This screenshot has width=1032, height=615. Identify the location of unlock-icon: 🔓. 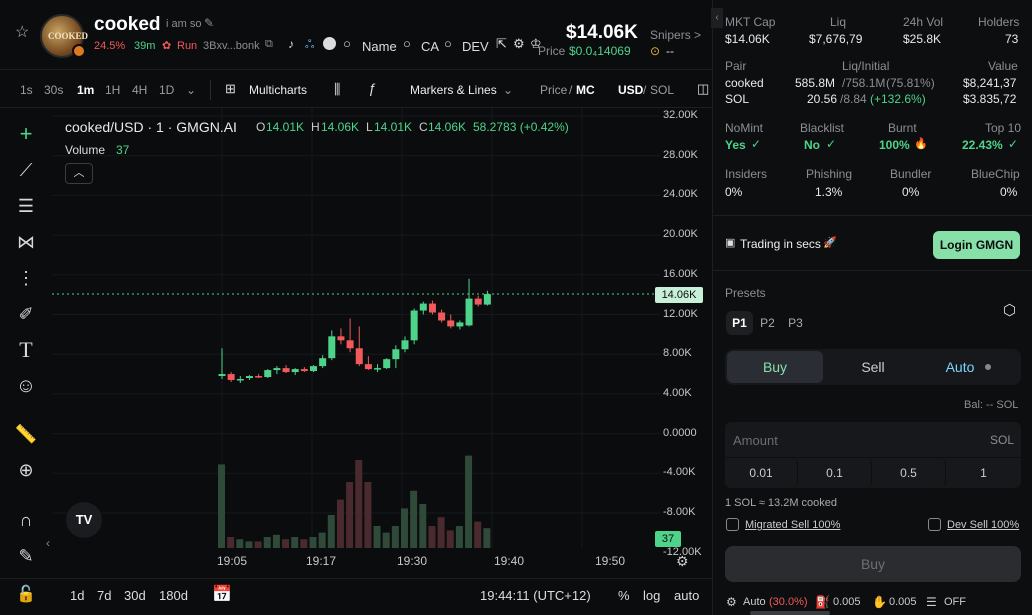
(26, 594).